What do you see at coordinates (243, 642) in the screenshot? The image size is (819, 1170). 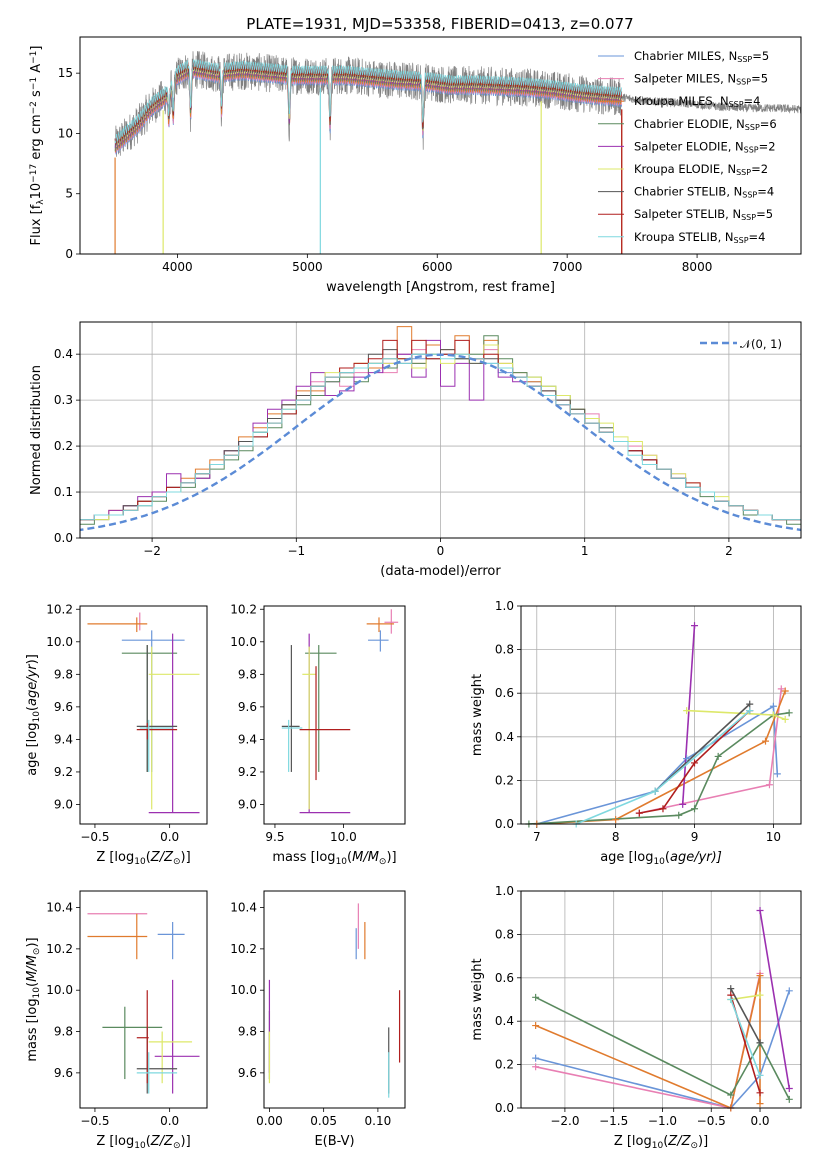 I see `age-vs-mass-ytick-label: 10.0` at bounding box center [243, 642].